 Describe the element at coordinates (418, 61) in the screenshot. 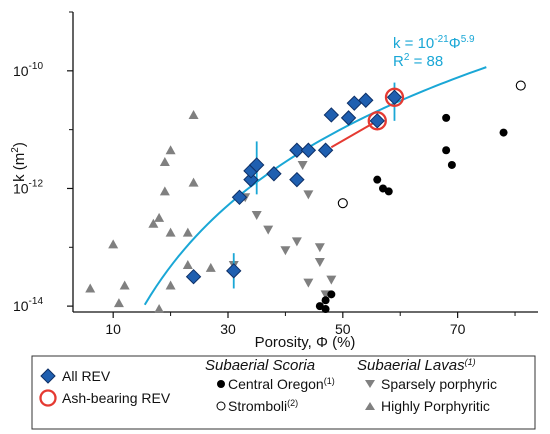

I see `fit-r2-text: R2 = 88` at that location.